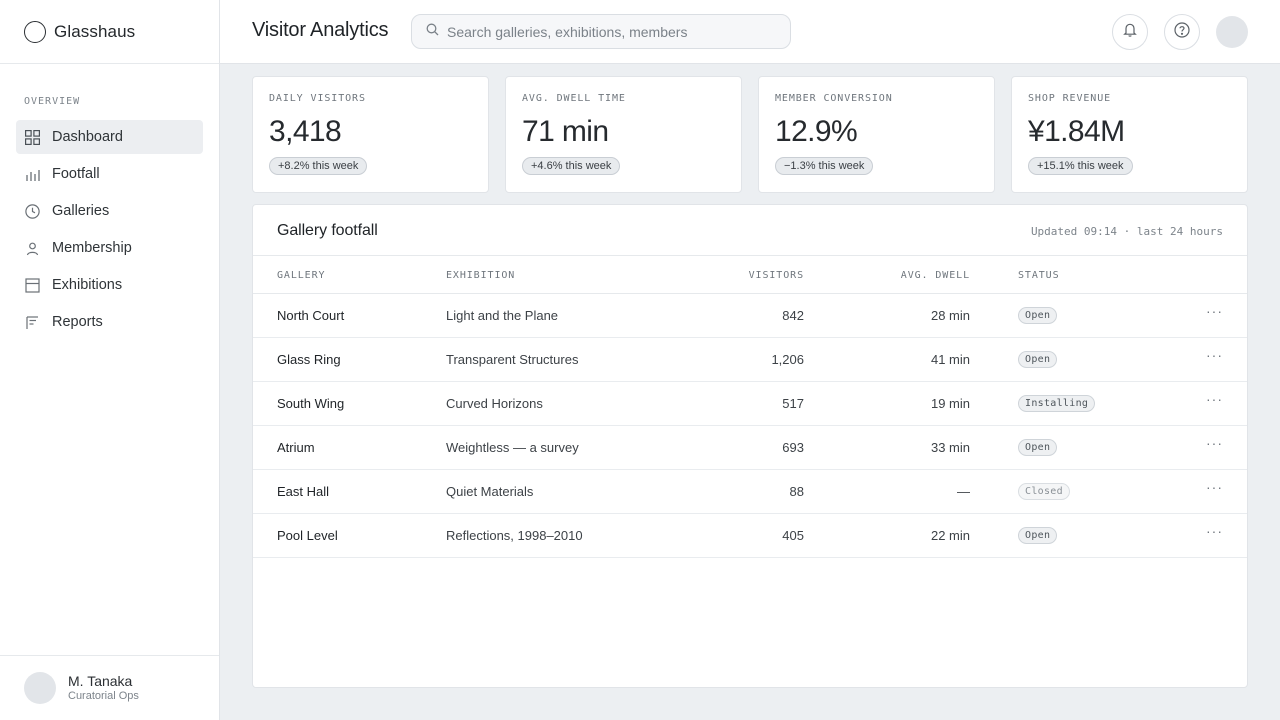  Describe the element at coordinates (32, 248) in the screenshot. I see `person-icon` at that location.